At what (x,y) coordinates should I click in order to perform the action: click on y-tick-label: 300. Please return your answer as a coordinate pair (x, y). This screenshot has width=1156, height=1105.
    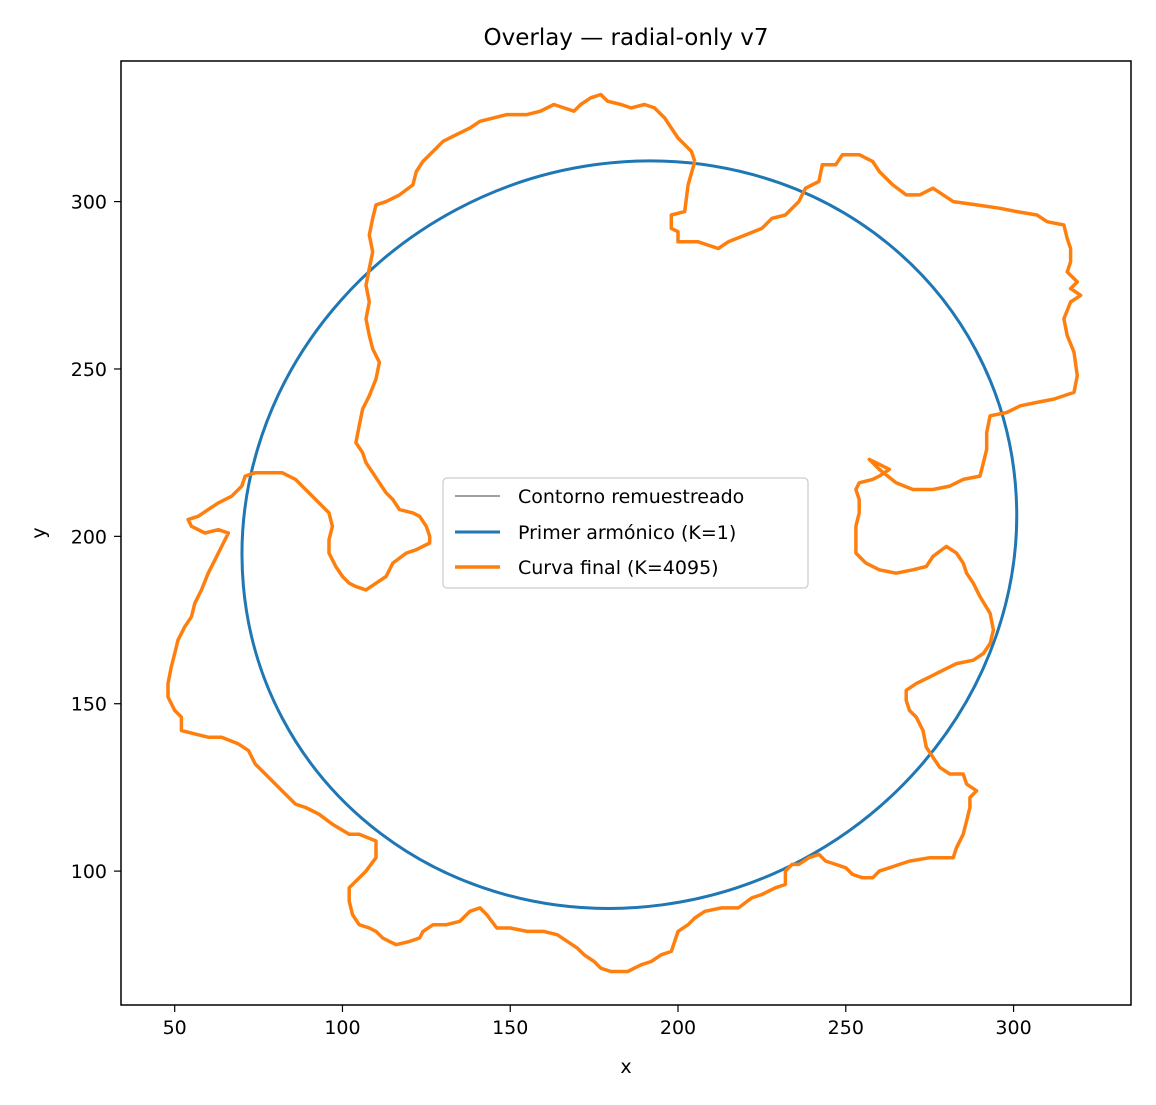
    Looking at the image, I should click on (89, 203).